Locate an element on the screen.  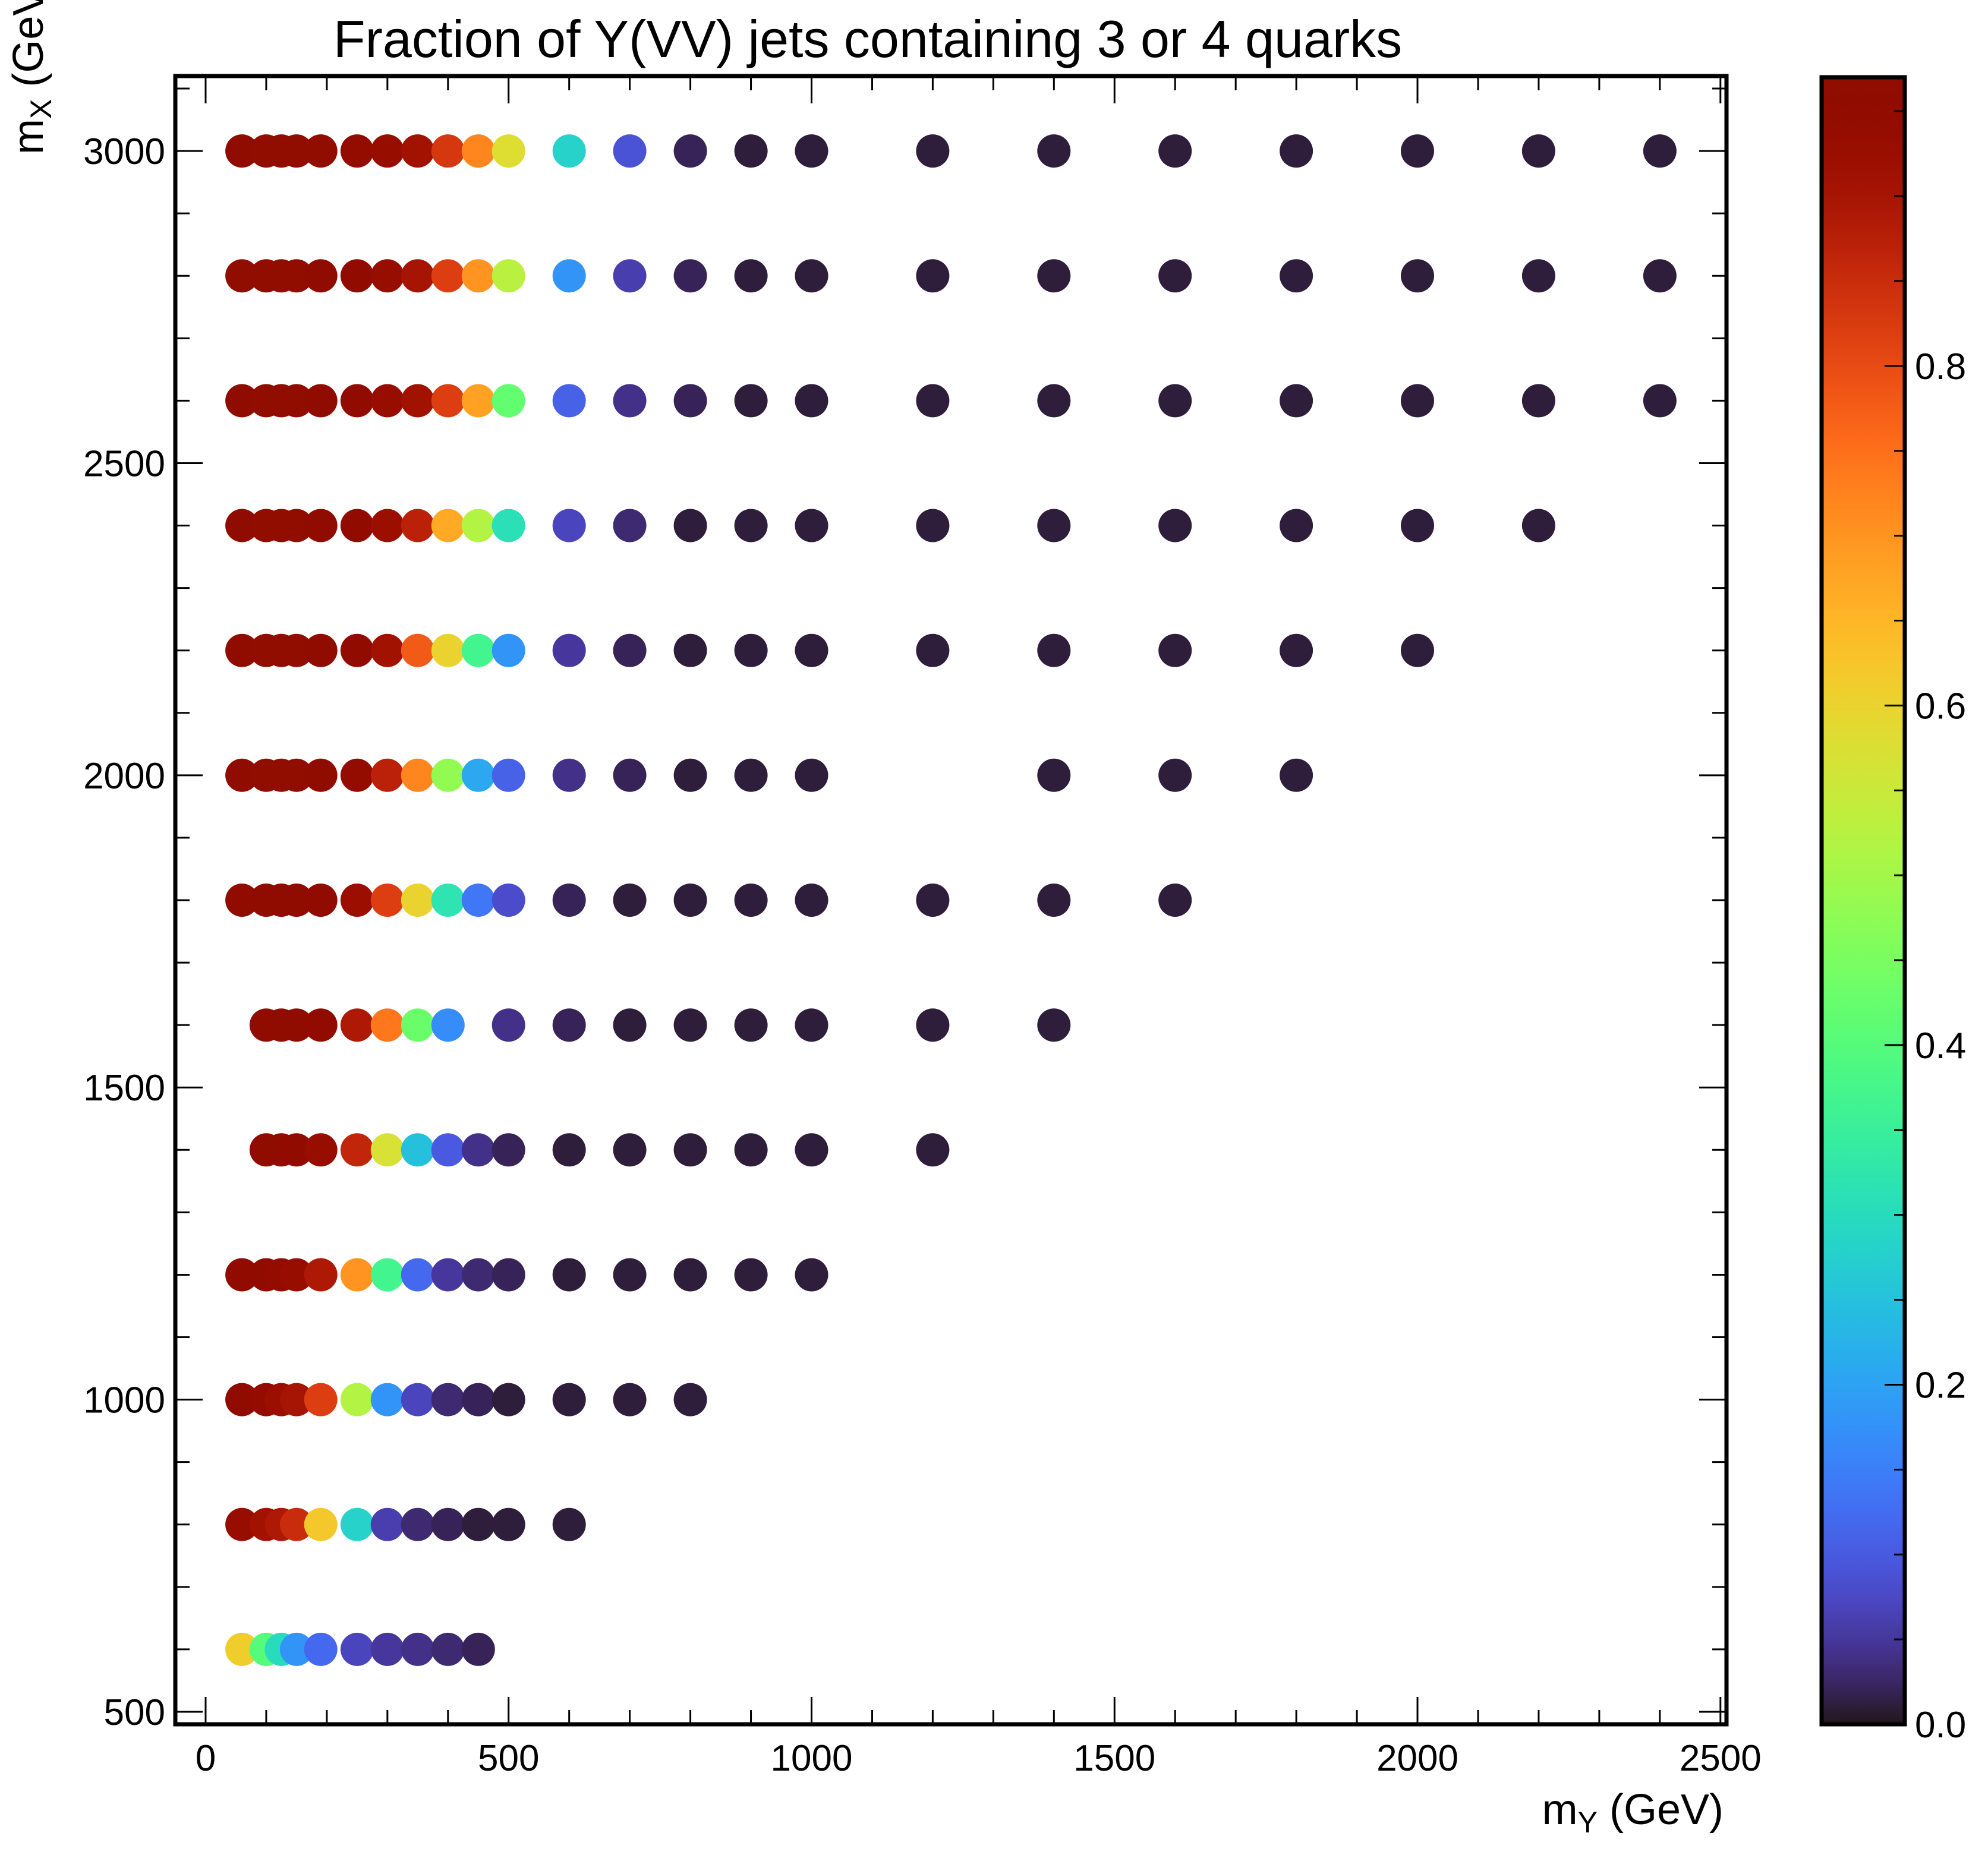
colorbar-gradient is located at coordinates (1863, 901).